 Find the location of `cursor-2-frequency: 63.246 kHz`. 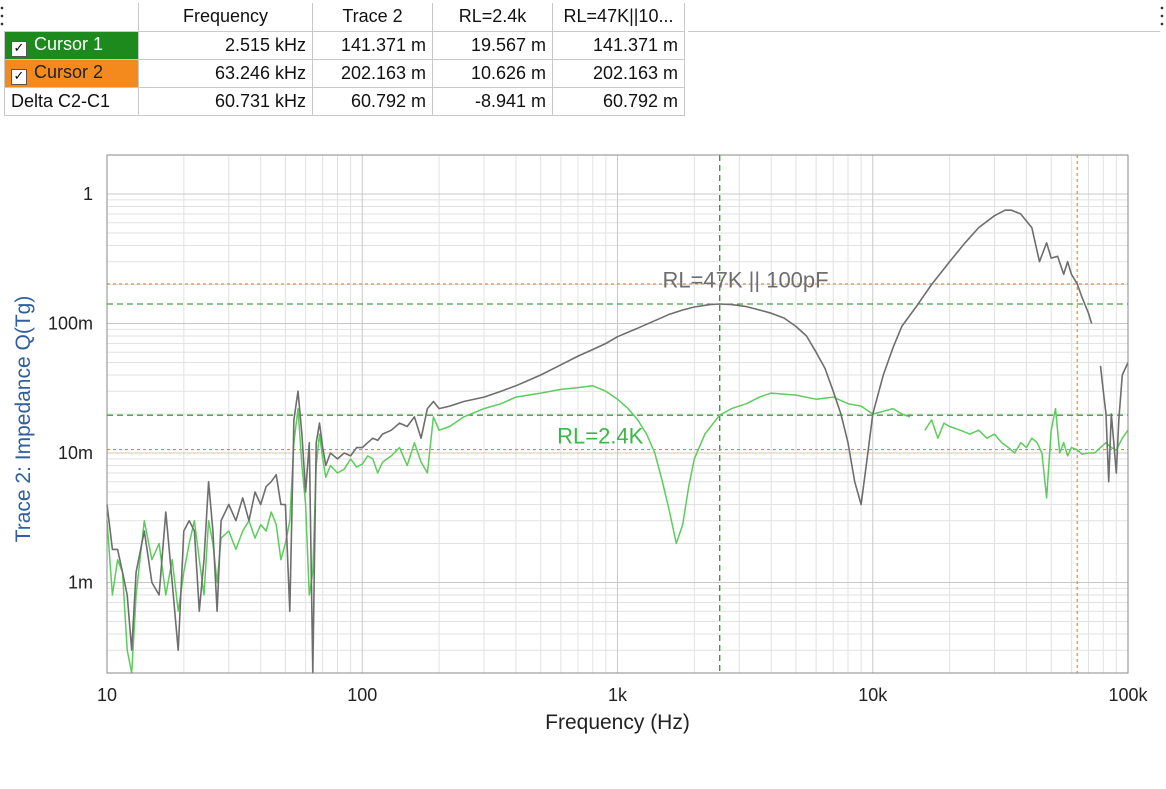

cursor-2-frequency: 63.246 kHz is located at coordinates (225, 73).